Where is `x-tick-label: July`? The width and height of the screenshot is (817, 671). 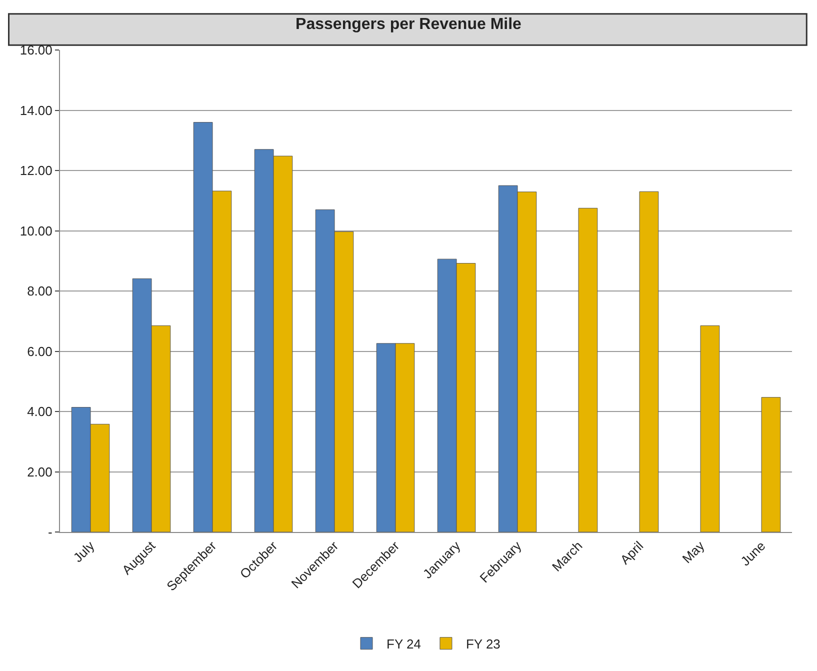 x-tick-label: July is located at coordinates (84, 552).